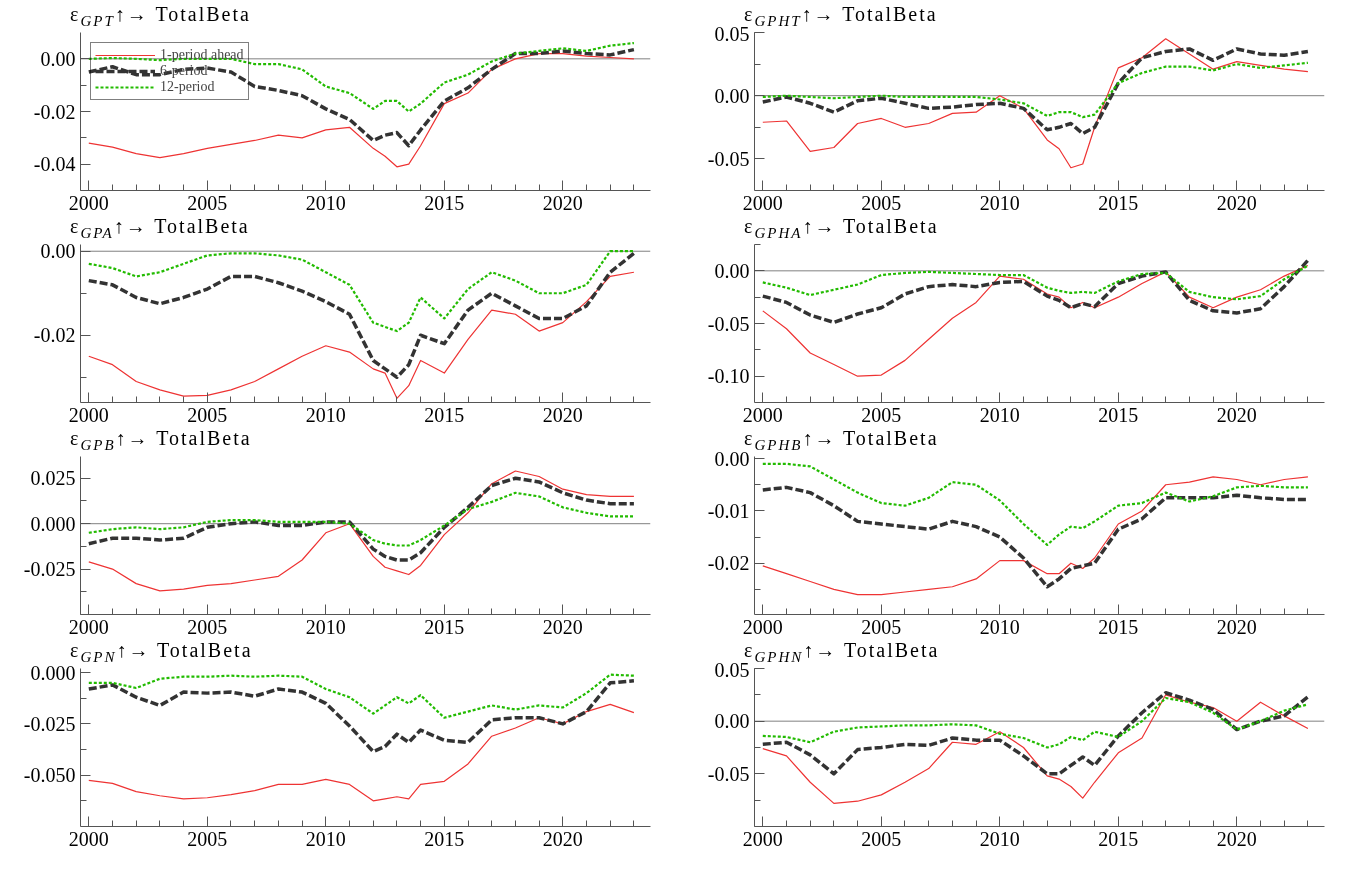  What do you see at coordinates (841, 228) in the screenshot?
I see `chart-title: ε$_{GPHA}$↑→ TotalBeta` at bounding box center [841, 228].